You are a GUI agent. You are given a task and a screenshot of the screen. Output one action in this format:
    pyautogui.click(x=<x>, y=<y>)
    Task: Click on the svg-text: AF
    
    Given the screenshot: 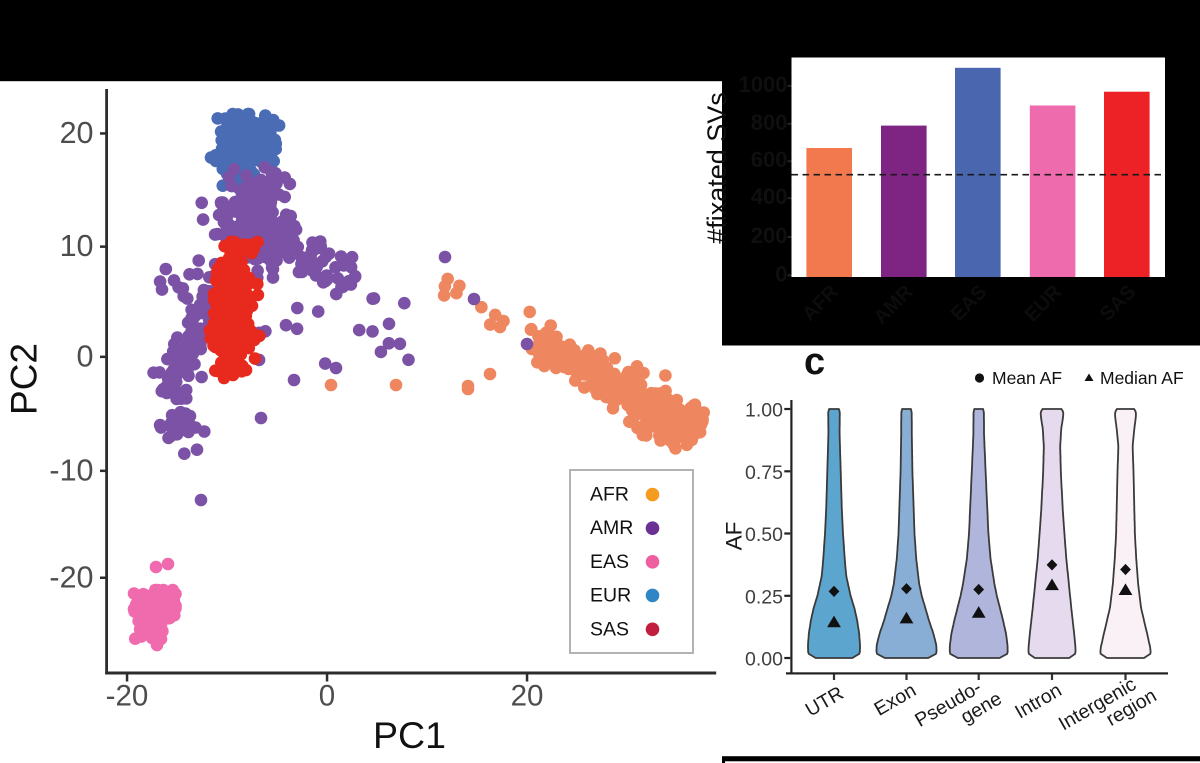 What is the action you would take?
    pyautogui.click(x=734, y=536)
    